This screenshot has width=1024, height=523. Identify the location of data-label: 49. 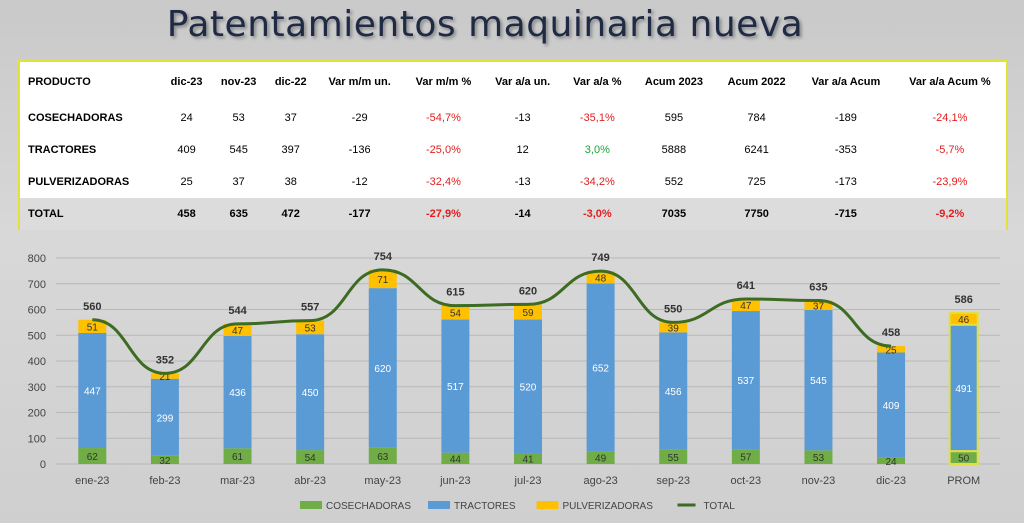
(601, 459).